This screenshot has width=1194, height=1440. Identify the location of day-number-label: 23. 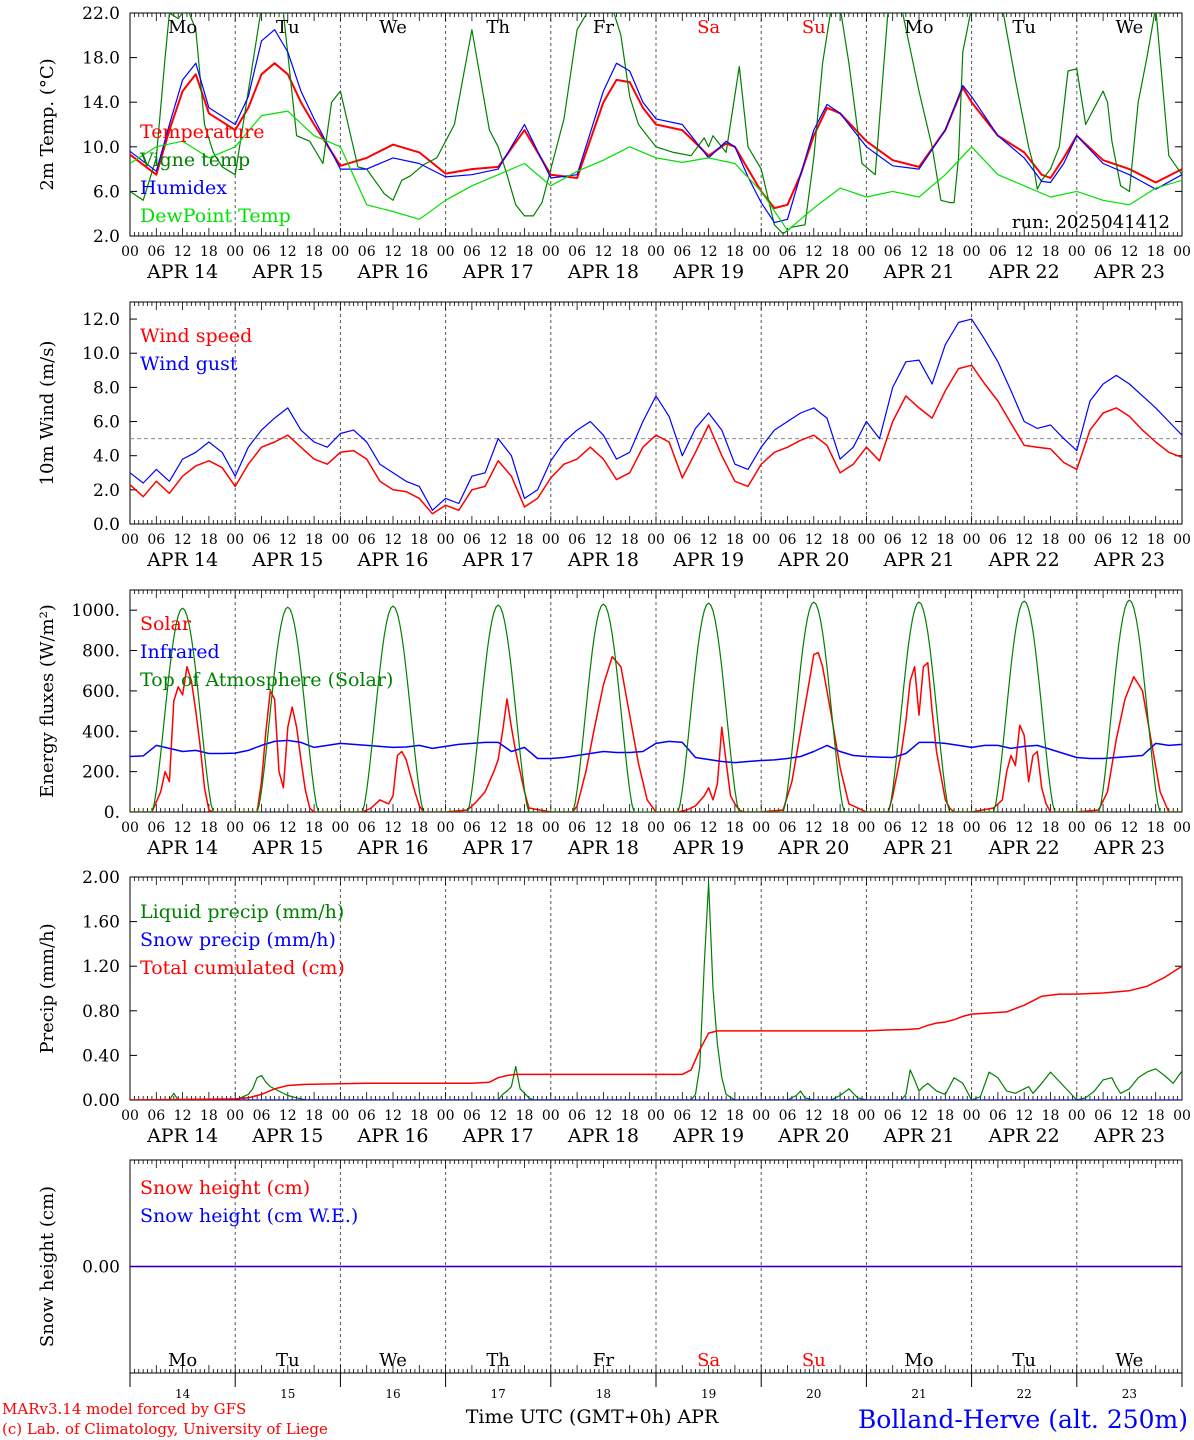
(1129, 1394).